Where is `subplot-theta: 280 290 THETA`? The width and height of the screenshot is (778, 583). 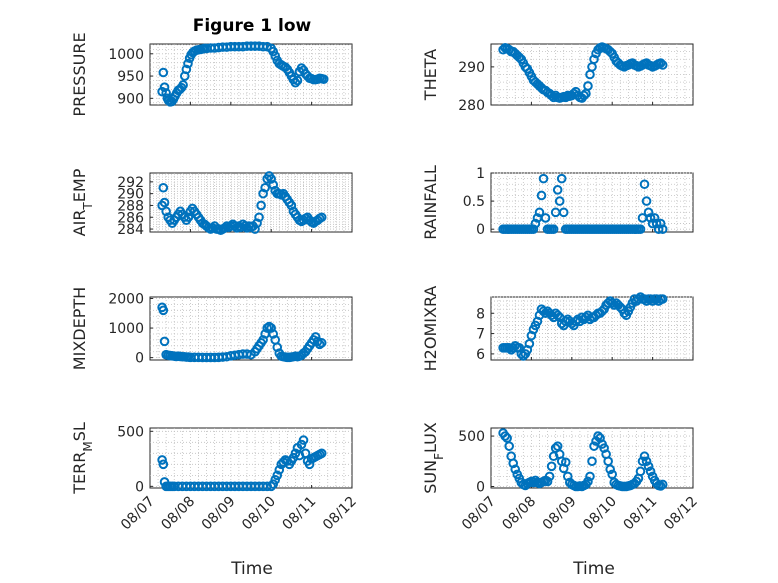 subplot-theta: 280 290 THETA is located at coordinates (557, 78).